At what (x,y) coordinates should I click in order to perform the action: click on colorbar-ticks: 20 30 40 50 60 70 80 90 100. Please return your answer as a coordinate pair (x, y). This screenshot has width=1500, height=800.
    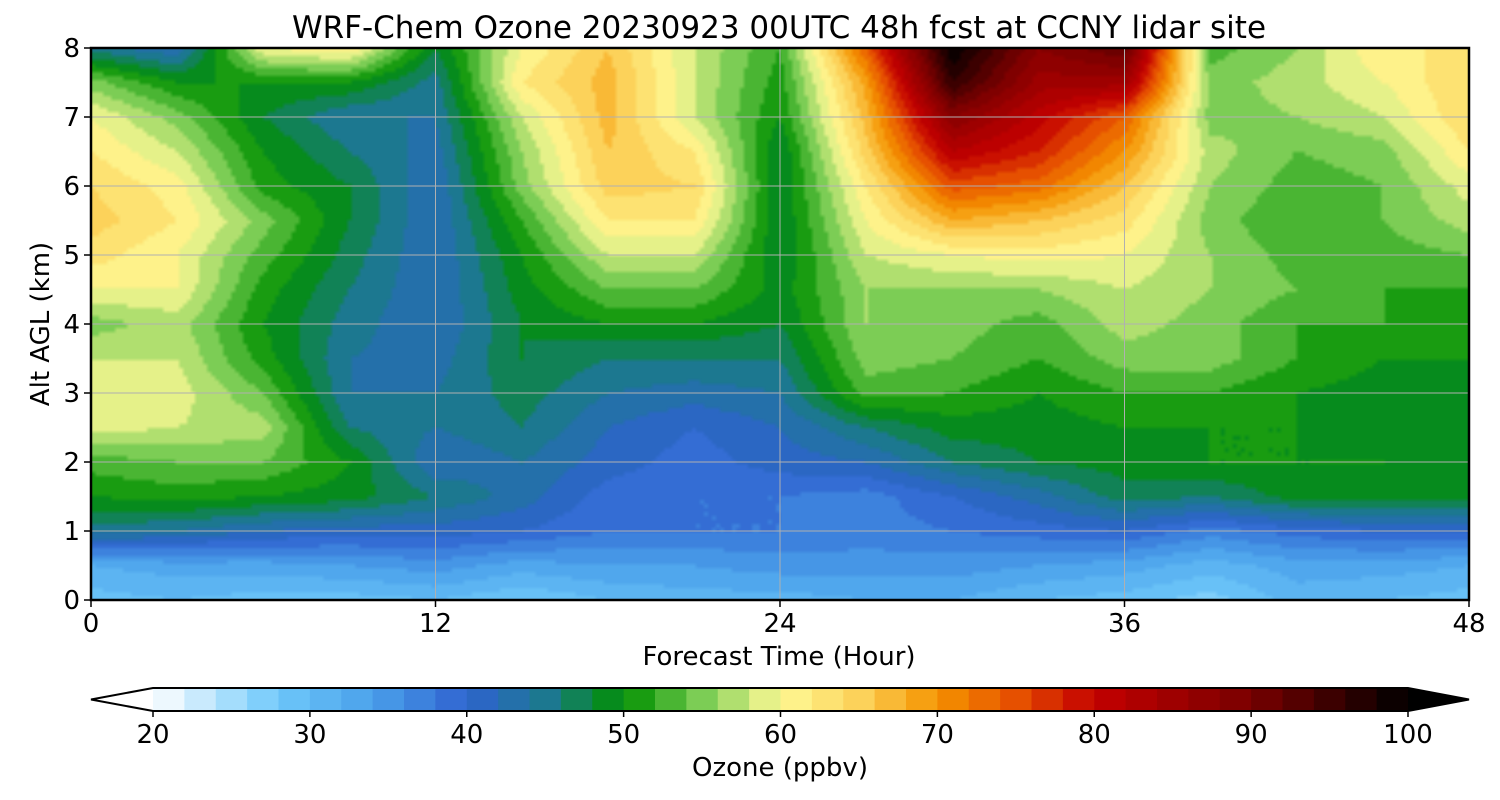
    Looking at the image, I should click on (784, 730).